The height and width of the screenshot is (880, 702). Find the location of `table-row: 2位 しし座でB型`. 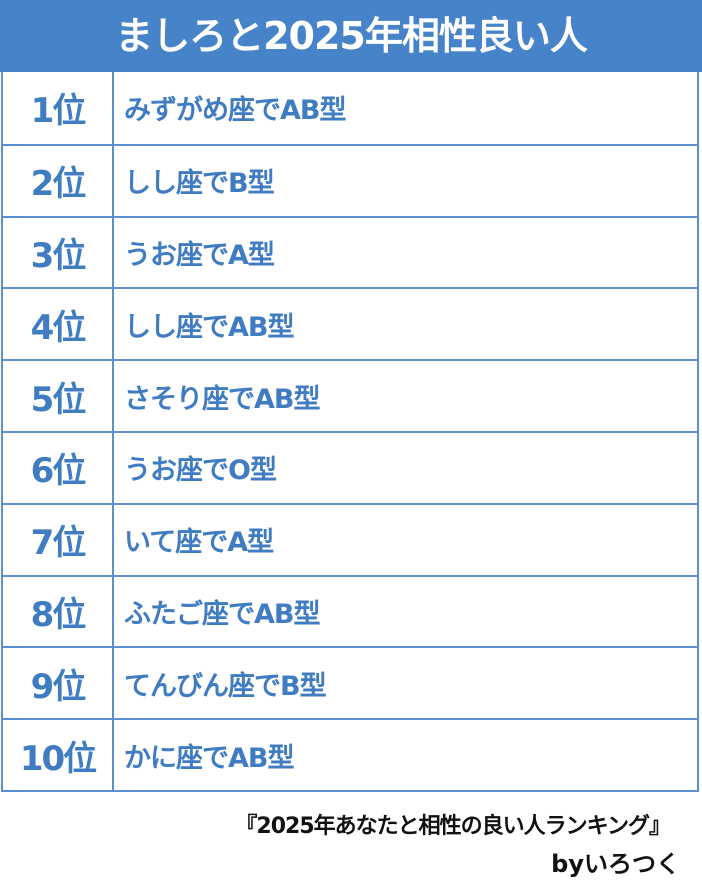

table-row: 2位 しし座でB型 is located at coordinates (350, 179).